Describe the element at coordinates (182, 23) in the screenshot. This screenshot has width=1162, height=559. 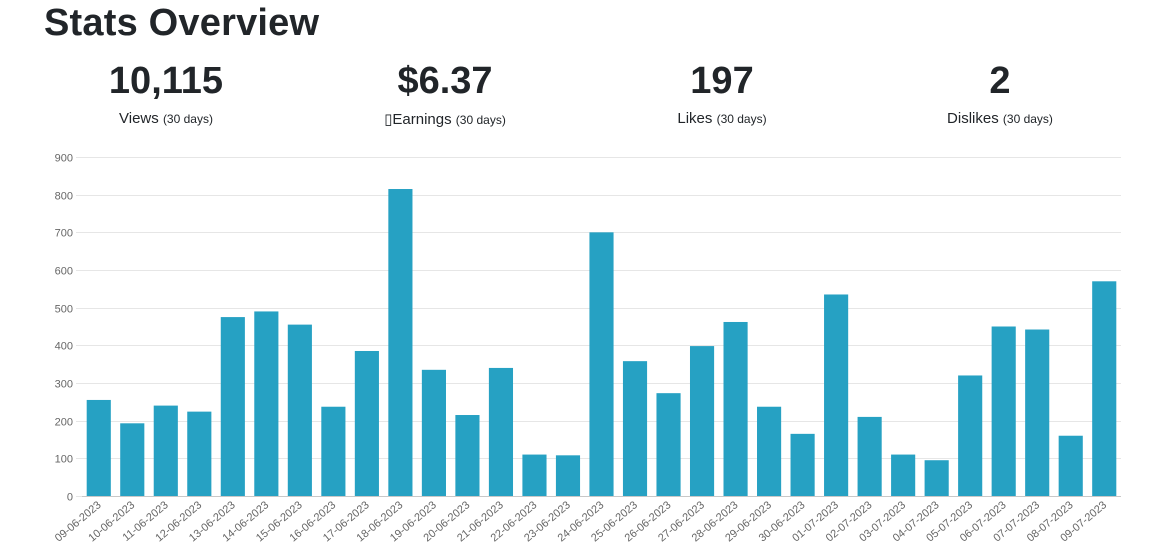
I see `page-title: Stats Overview` at that location.